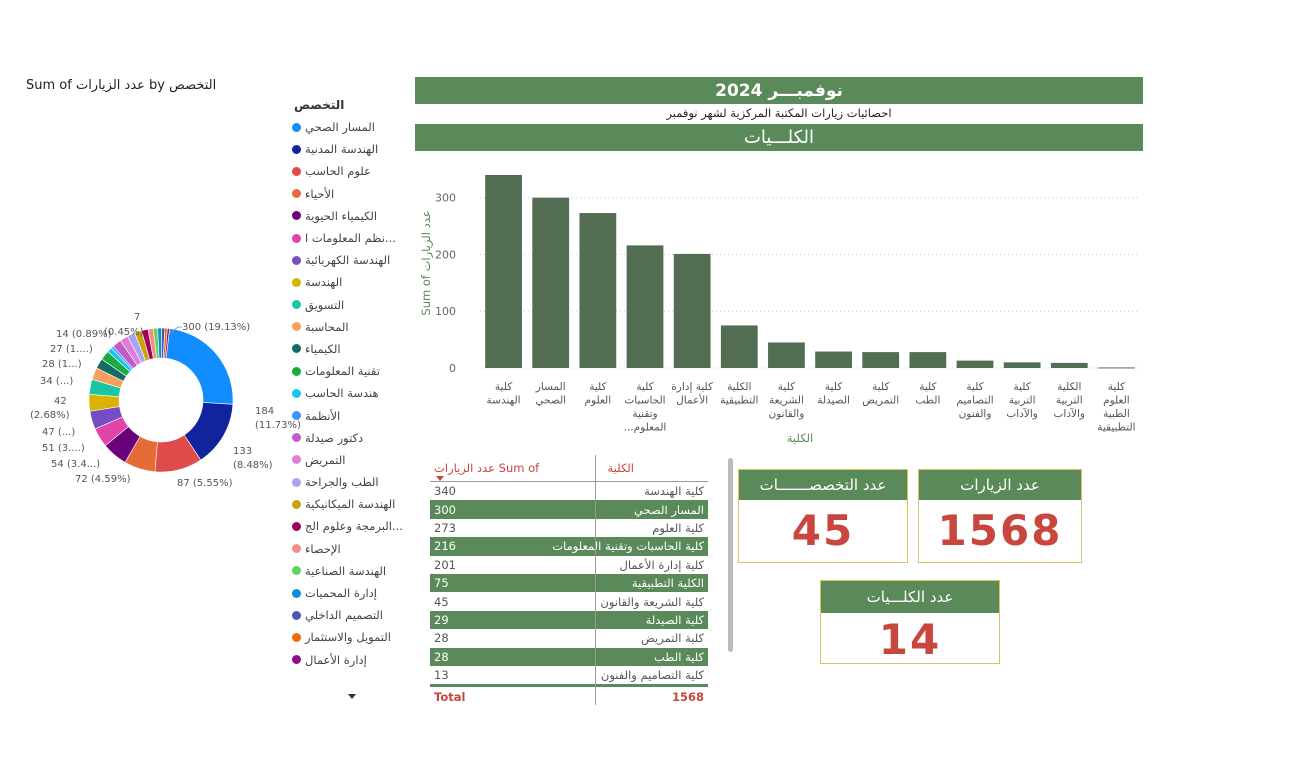 Image resolution: width=1314 pixels, height=759 pixels. Describe the element at coordinates (569, 528) in the screenshot. I see `table-row: 273 كلية العلوم` at that location.